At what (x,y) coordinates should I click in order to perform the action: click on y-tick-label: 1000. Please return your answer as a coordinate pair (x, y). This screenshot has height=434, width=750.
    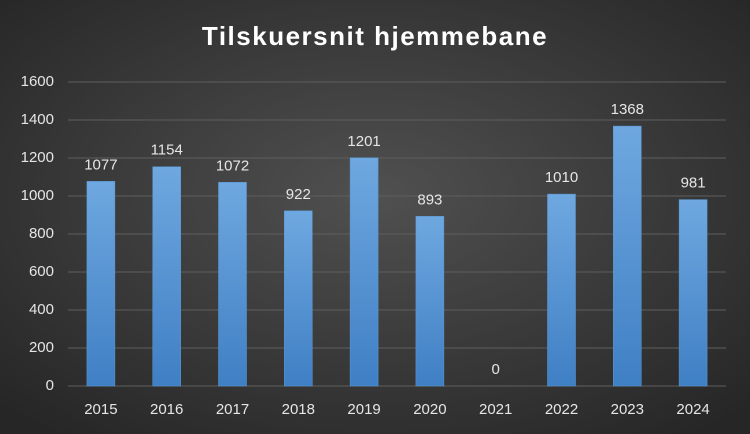
    Looking at the image, I should click on (37, 195).